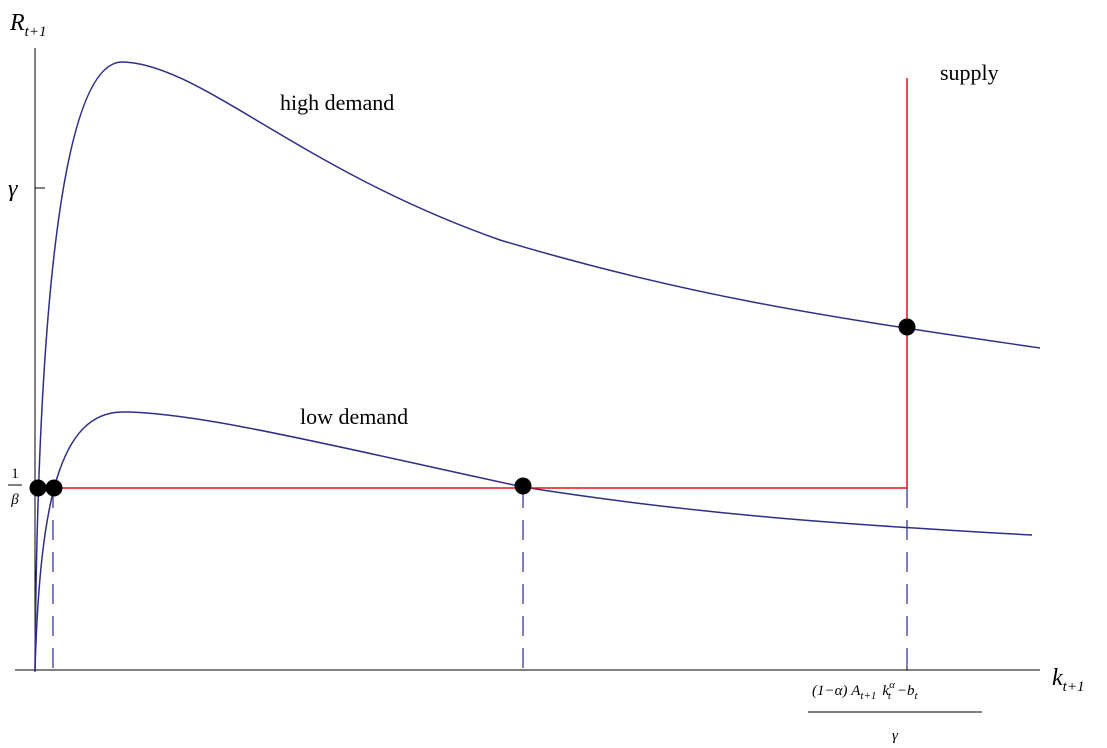 The width and height of the screenshot is (1107, 748). What do you see at coordinates (13, 189) in the screenshot?
I see `y-tick-label: γ` at bounding box center [13, 189].